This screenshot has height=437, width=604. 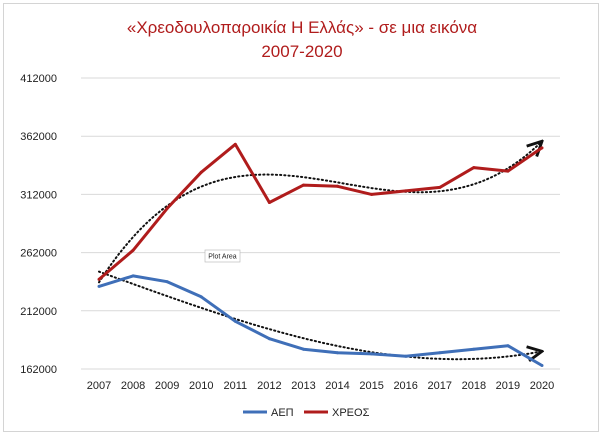 I want to click on debt-point-2013, so click(x=303, y=185).